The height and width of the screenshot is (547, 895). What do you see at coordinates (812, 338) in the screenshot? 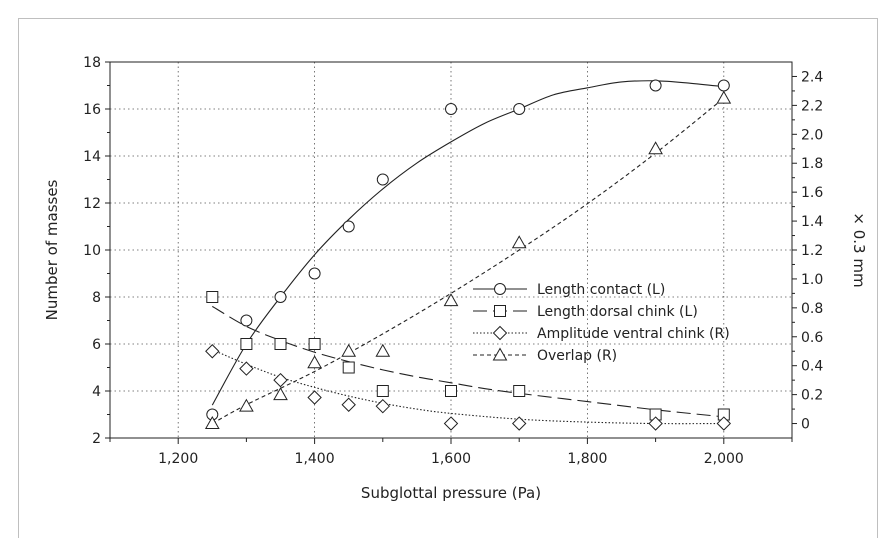
I see `y2-tick-label: 0.6` at bounding box center [812, 338].